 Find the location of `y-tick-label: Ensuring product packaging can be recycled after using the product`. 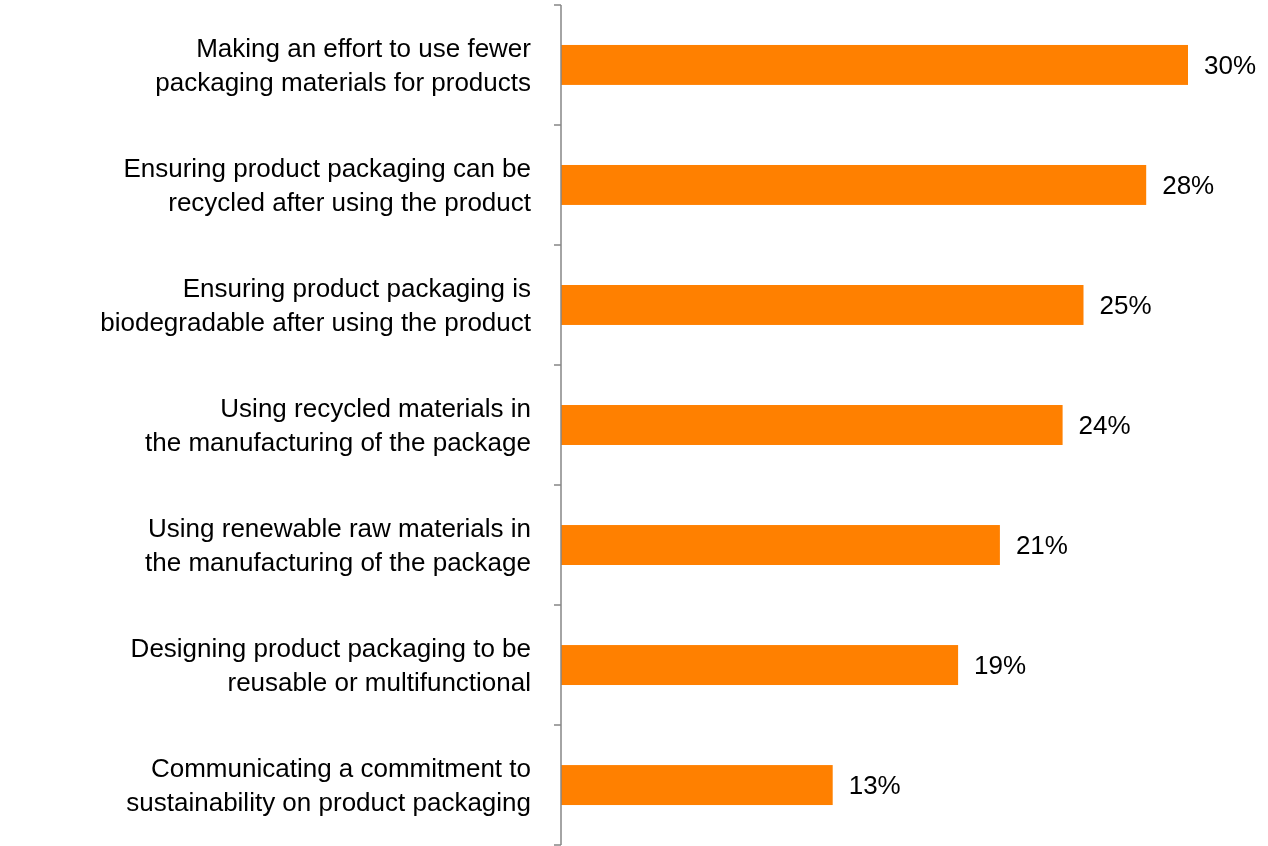

y-tick-label: Ensuring product packaging can be recycled after using the product is located at coordinates (327, 184).